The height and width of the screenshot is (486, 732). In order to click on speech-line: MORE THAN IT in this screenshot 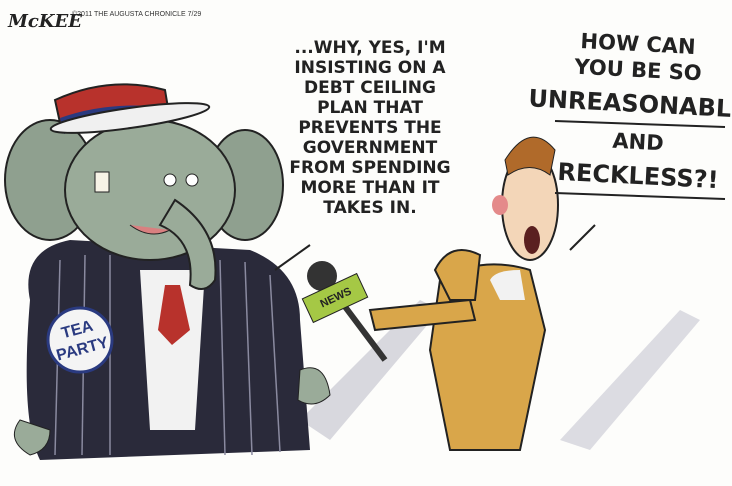, I will do `click(369, 188)`.